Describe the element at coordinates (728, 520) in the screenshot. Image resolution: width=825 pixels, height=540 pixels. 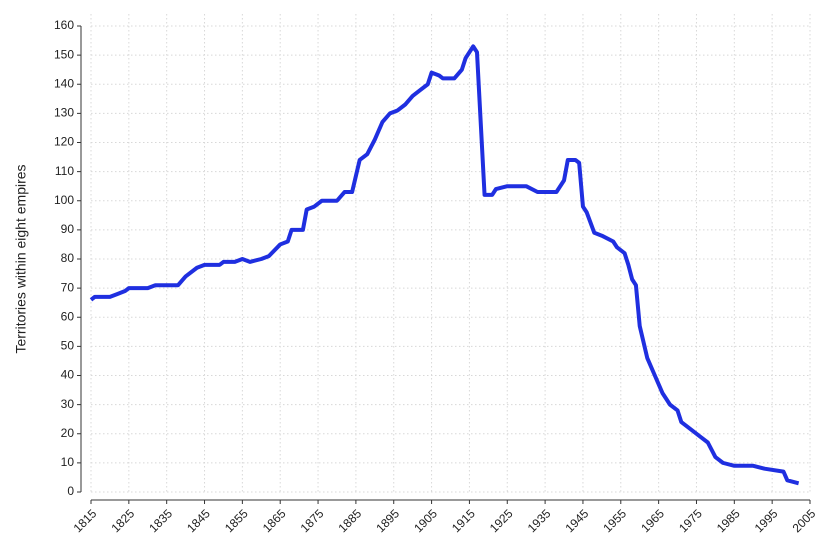
I see `x-tick-label: 1985` at that location.